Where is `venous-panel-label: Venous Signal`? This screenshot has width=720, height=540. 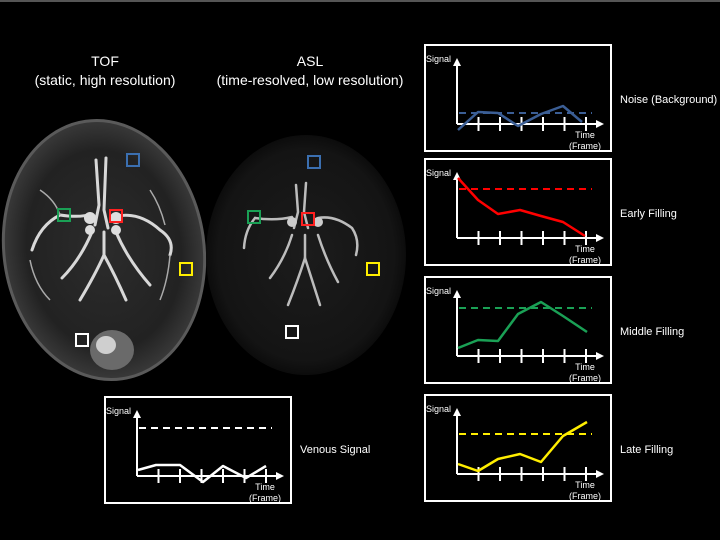 venous-panel-label: Venous Signal is located at coordinates (335, 450).